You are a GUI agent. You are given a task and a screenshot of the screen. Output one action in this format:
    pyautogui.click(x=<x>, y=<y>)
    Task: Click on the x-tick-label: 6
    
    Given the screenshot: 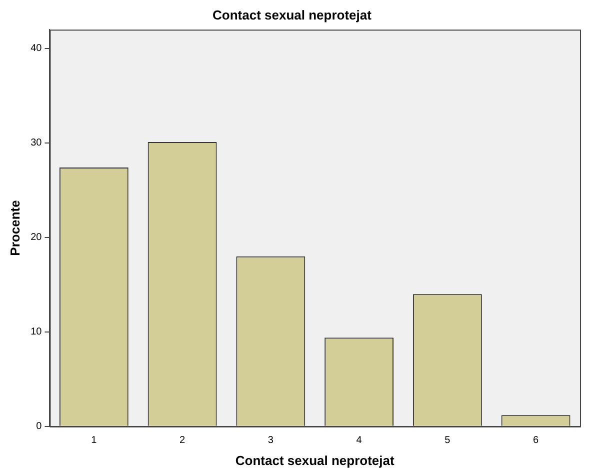 What is the action you would take?
    pyautogui.click(x=536, y=440)
    